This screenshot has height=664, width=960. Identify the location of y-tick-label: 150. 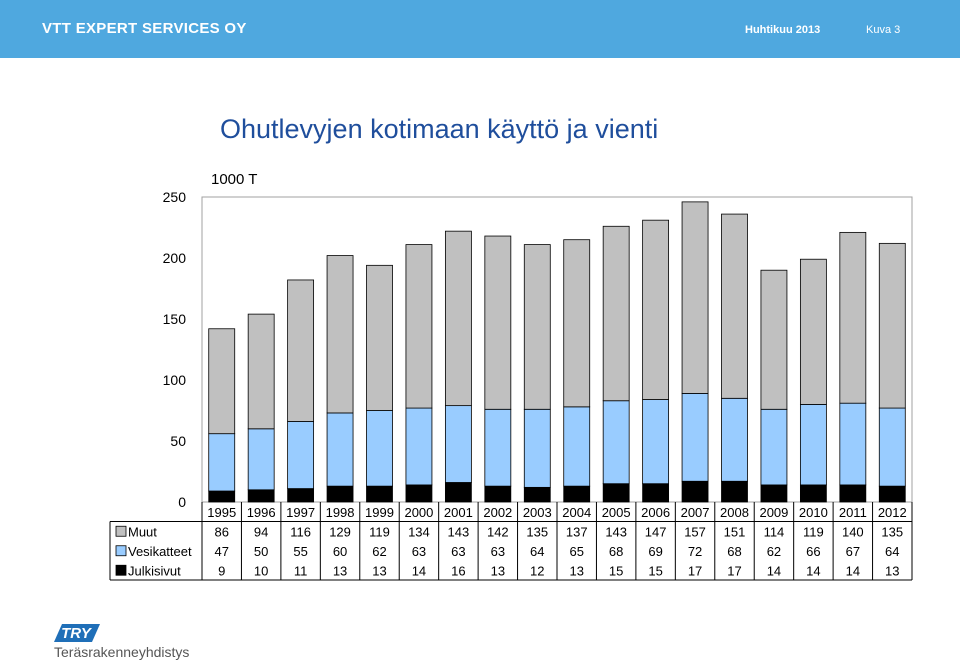
(175, 319).